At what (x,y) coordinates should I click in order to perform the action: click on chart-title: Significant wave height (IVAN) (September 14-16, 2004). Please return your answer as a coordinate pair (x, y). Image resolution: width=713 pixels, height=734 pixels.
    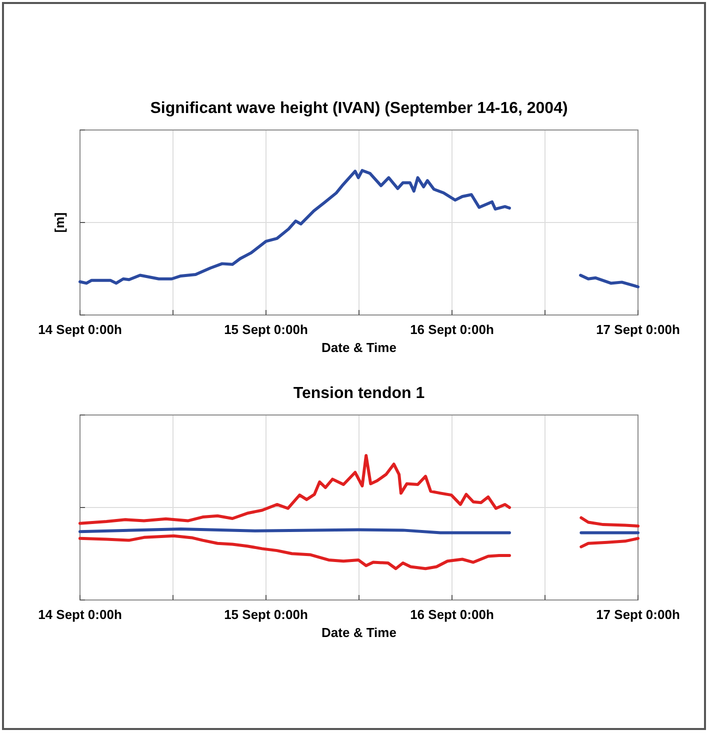
    Looking at the image, I should click on (359, 108).